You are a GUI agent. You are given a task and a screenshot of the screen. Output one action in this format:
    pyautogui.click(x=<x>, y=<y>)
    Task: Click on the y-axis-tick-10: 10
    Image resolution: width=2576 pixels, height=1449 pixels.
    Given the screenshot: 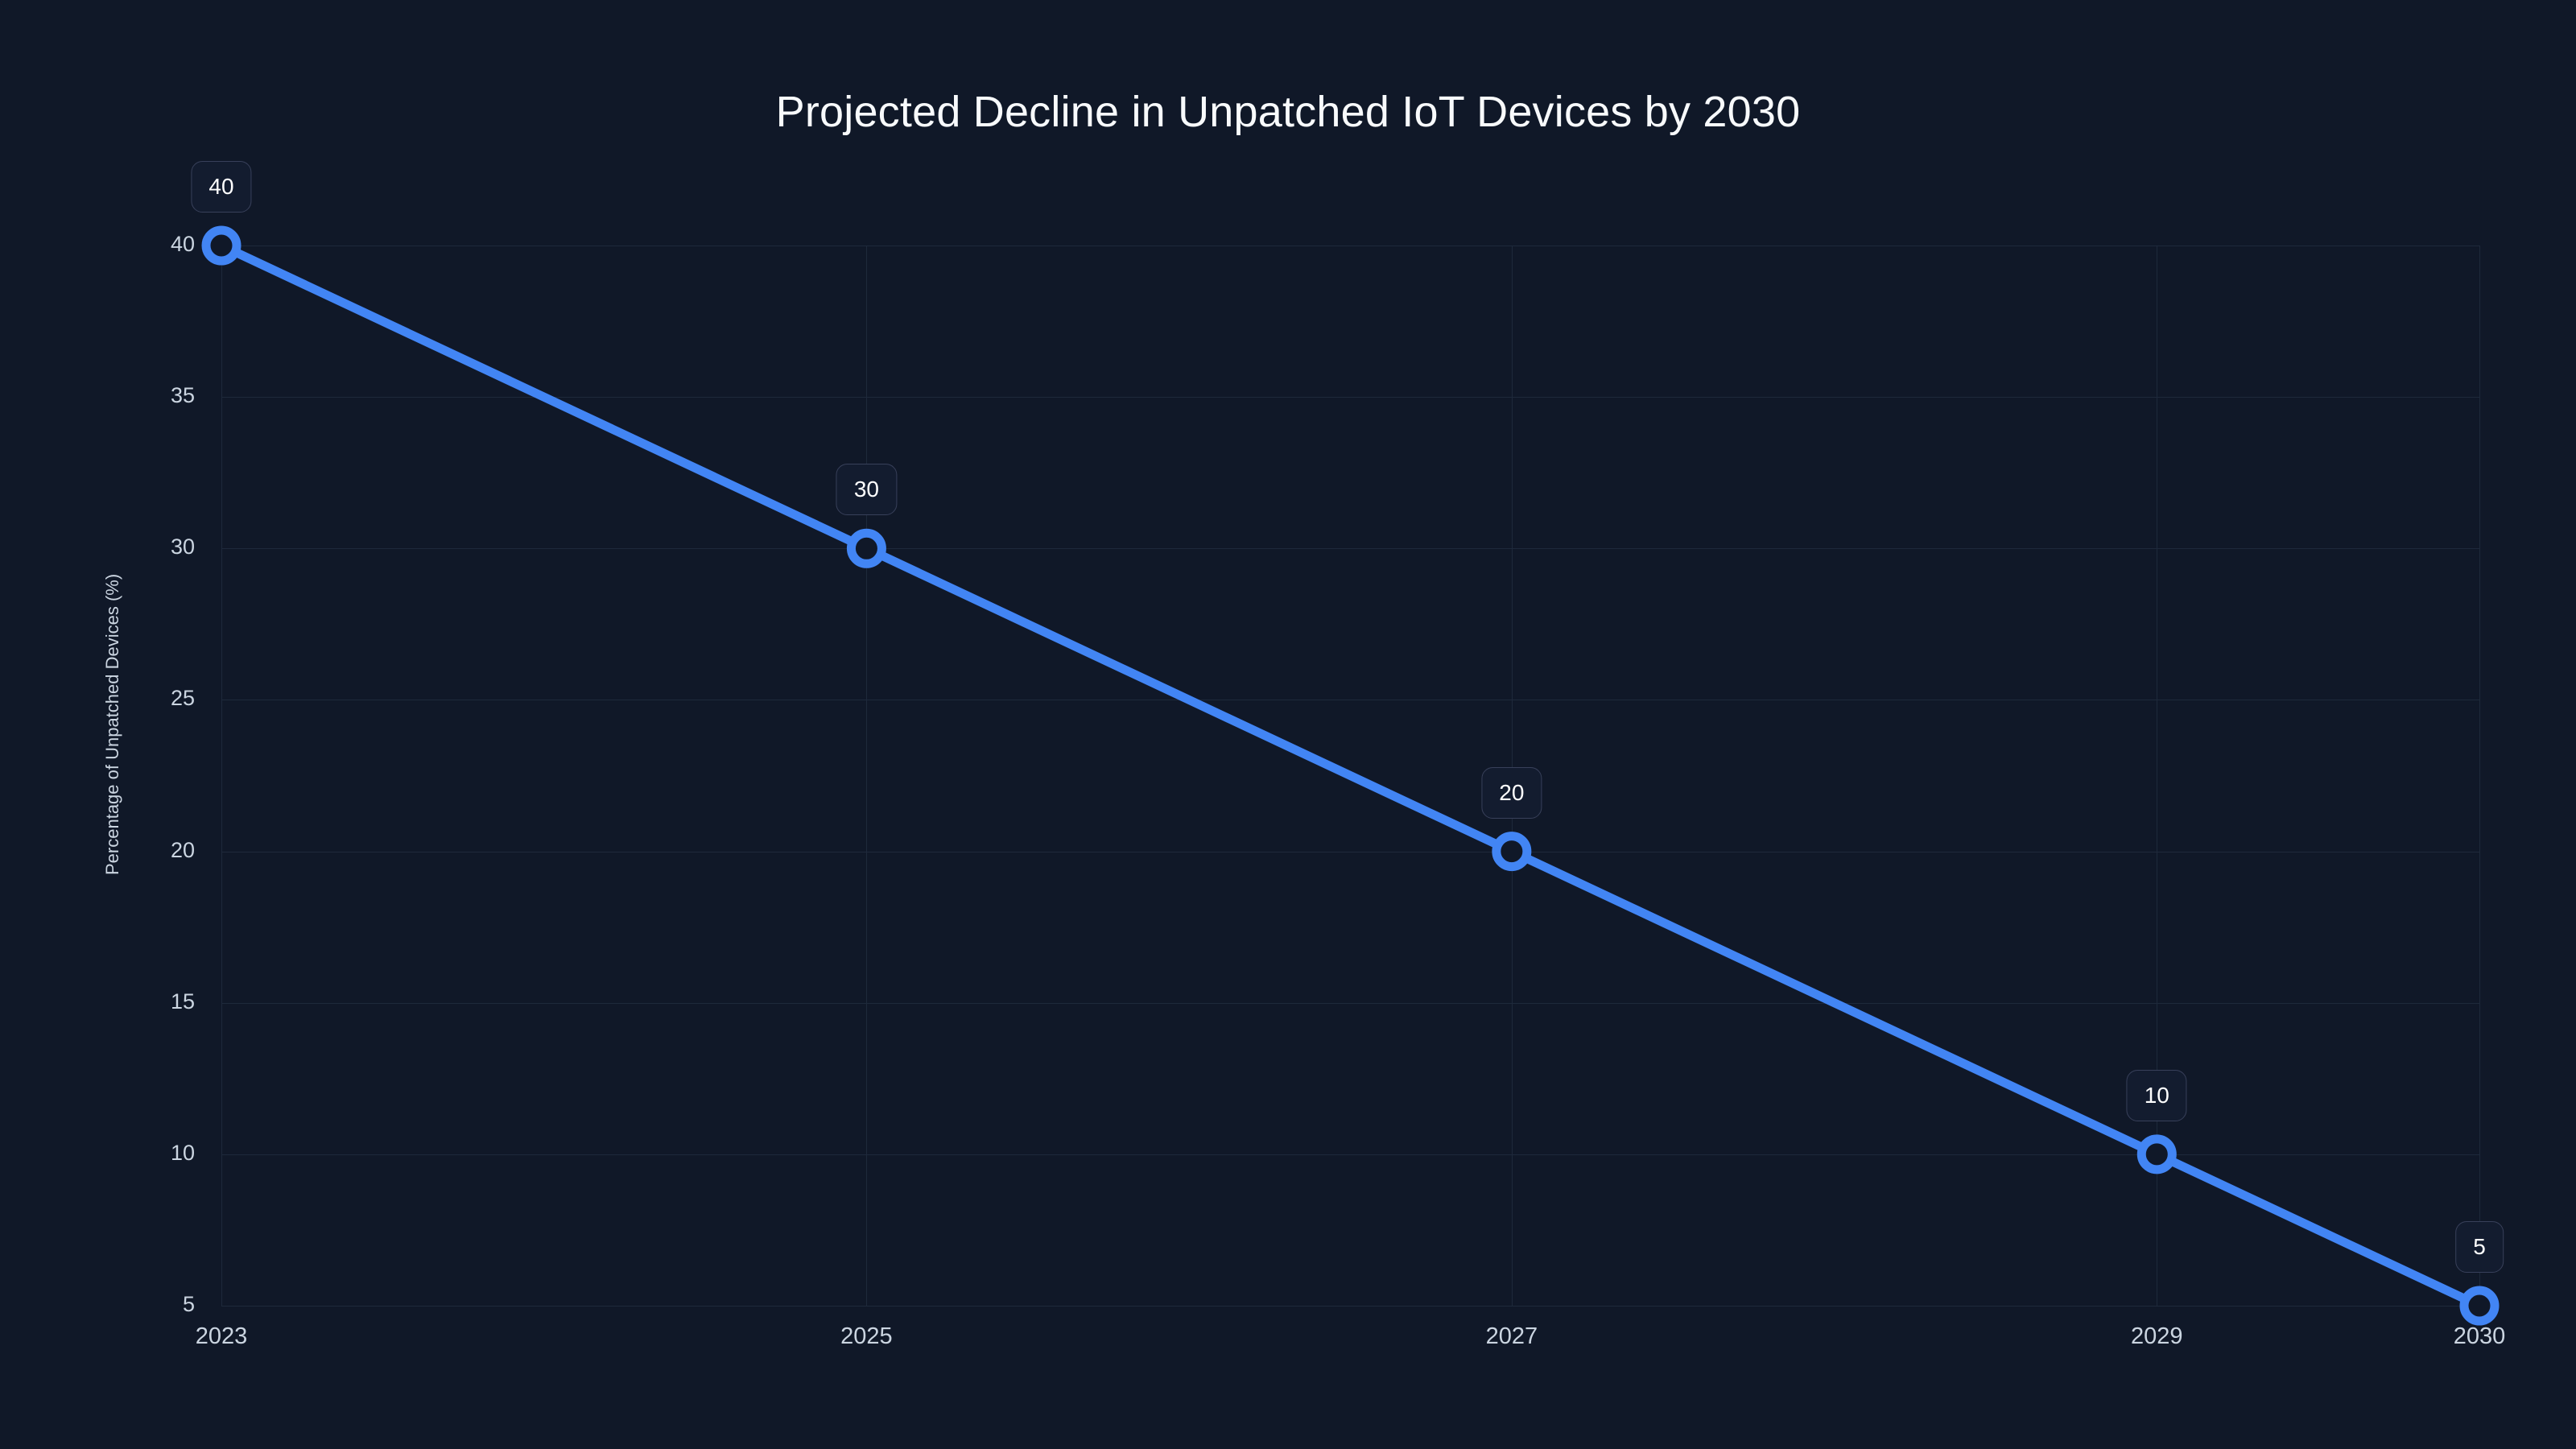 What is the action you would take?
    pyautogui.click(x=182, y=1152)
    